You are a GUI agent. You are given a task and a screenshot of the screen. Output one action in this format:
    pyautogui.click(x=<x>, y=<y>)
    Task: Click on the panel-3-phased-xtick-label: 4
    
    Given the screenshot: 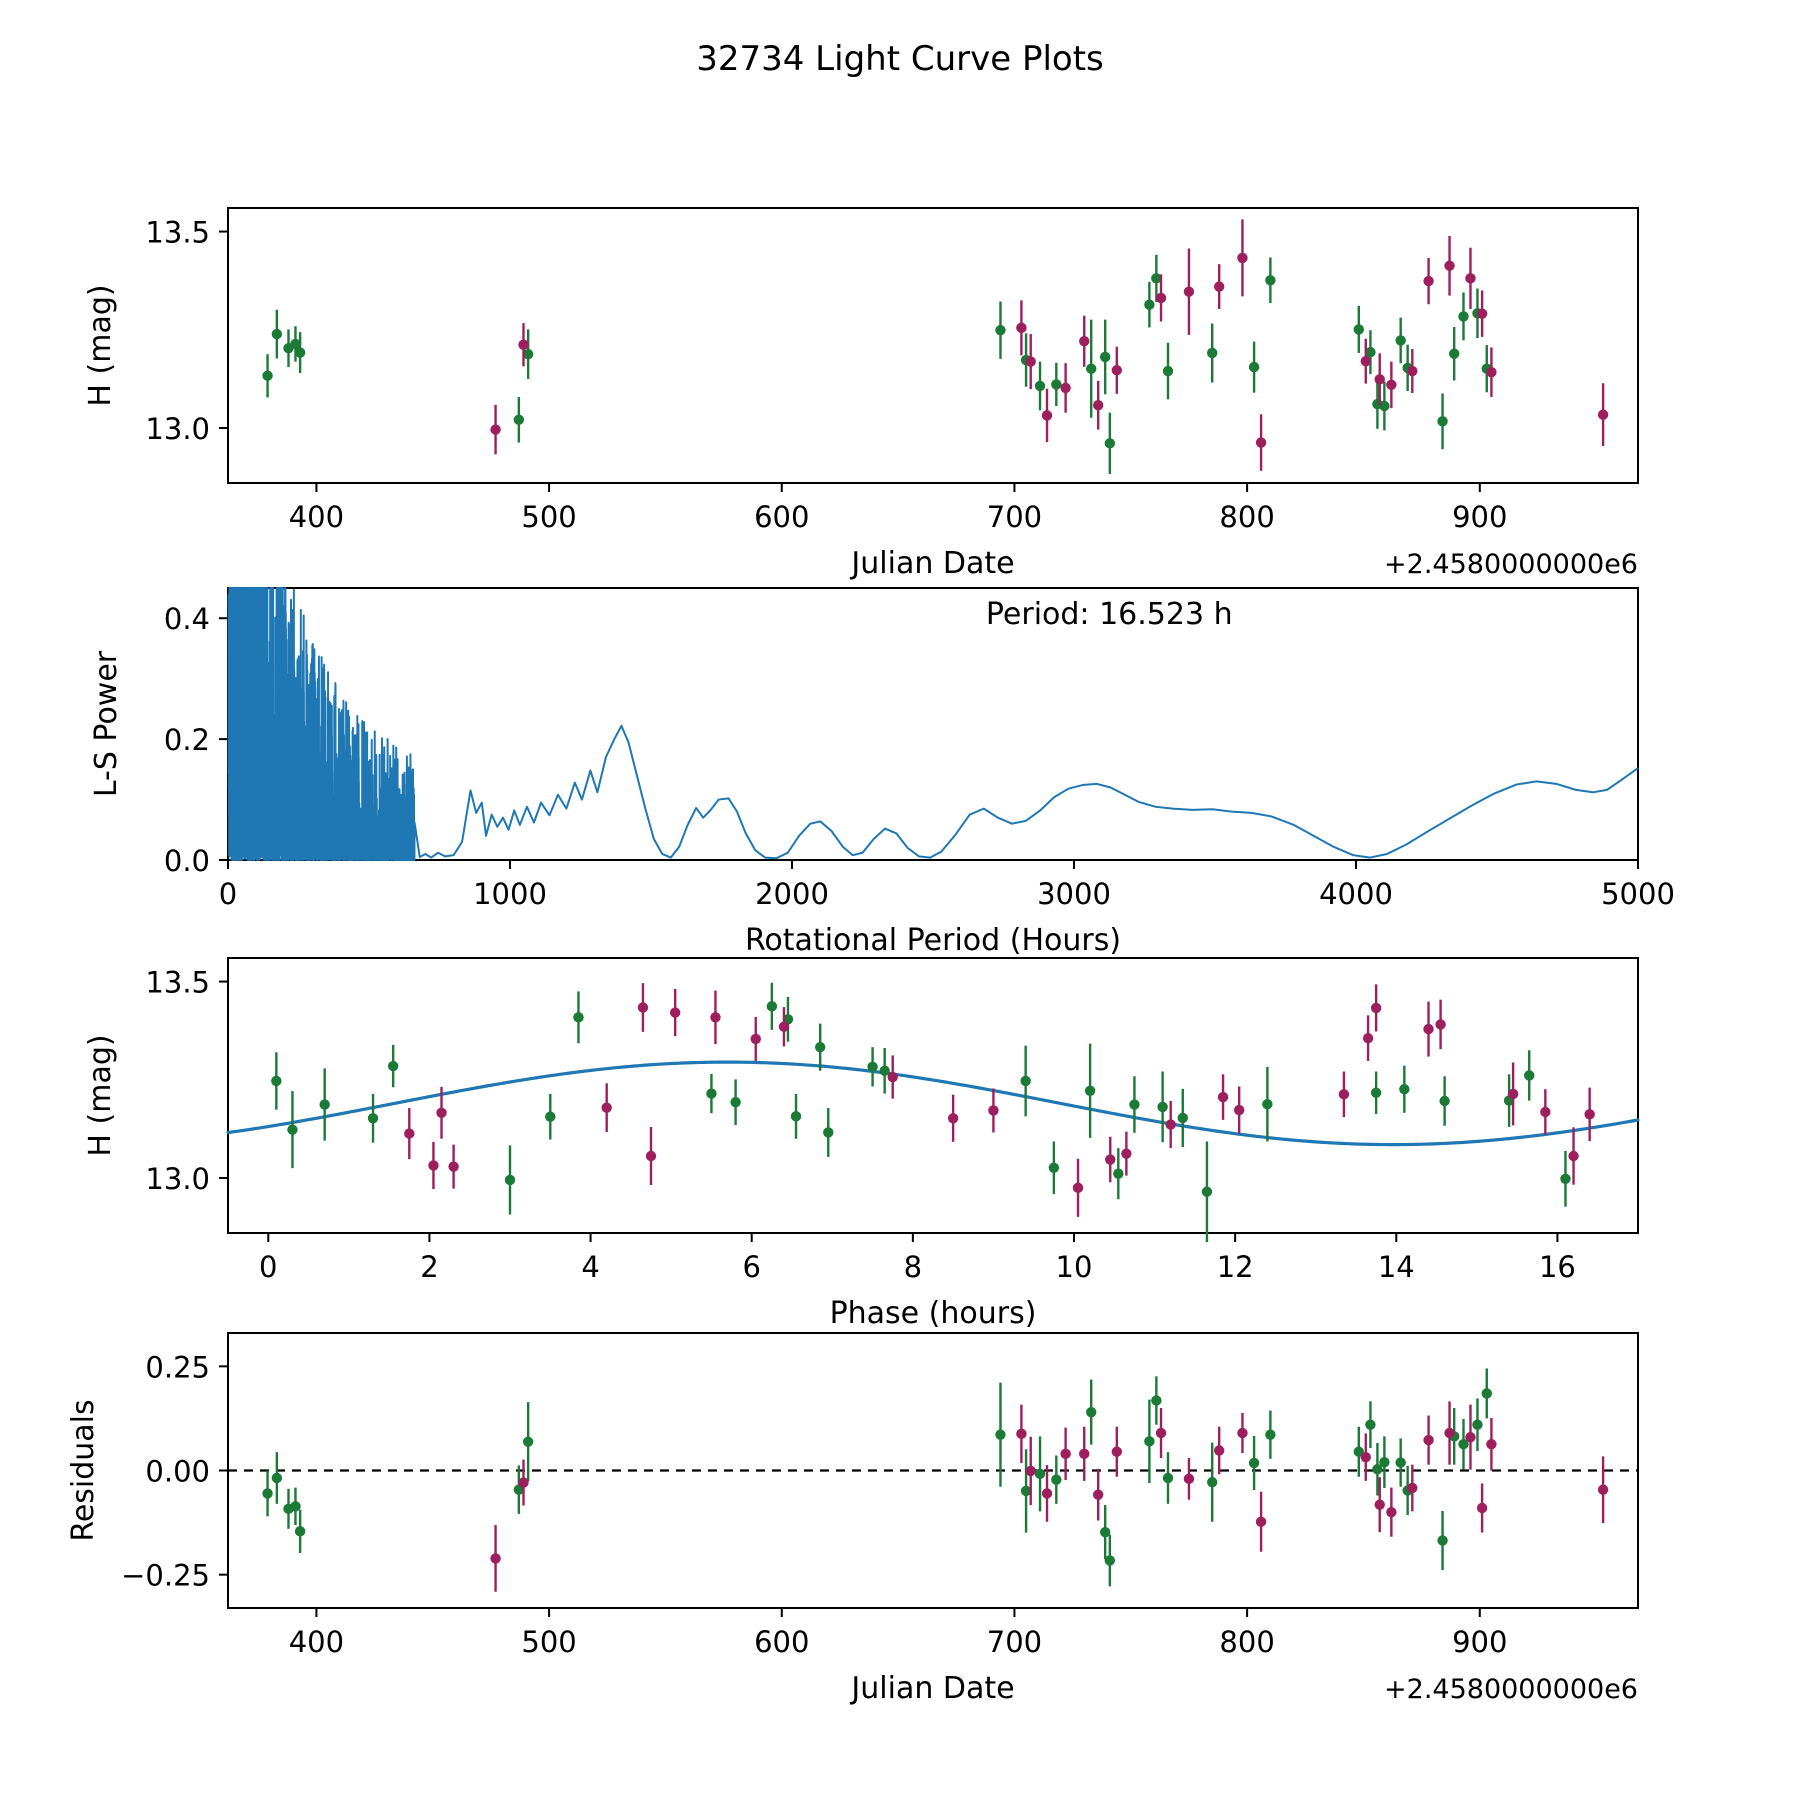 What is the action you would take?
    pyautogui.click(x=590, y=1267)
    